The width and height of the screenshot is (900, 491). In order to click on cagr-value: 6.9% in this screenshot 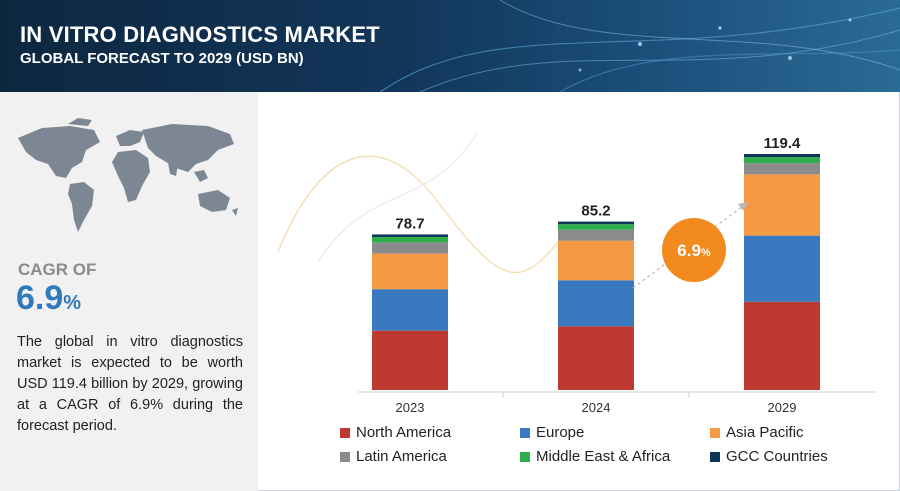, I will do `click(48, 298)`.